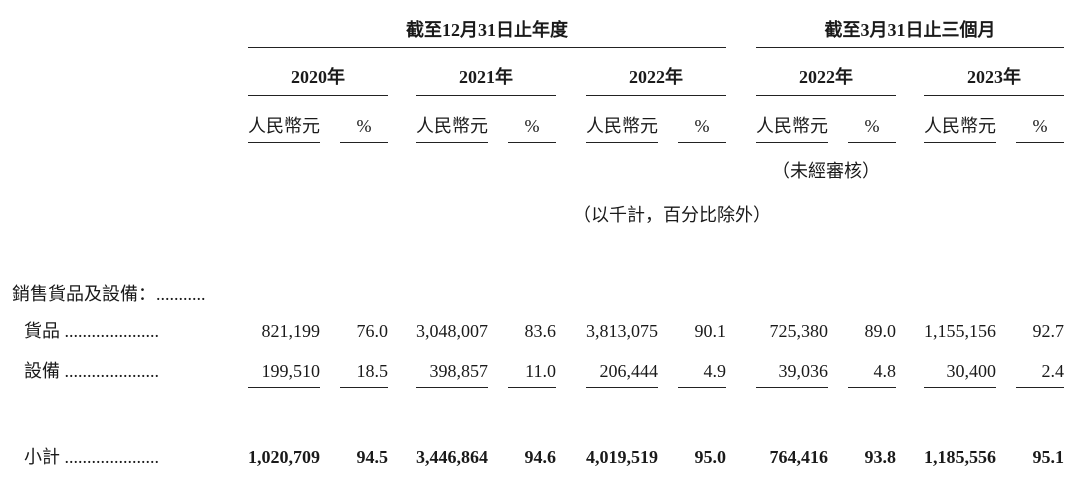 The image size is (1080, 484). What do you see at coordinates (971, 371) in the screenshot?
I see `cell-value: 30,400` at bounding box center [971, 371].